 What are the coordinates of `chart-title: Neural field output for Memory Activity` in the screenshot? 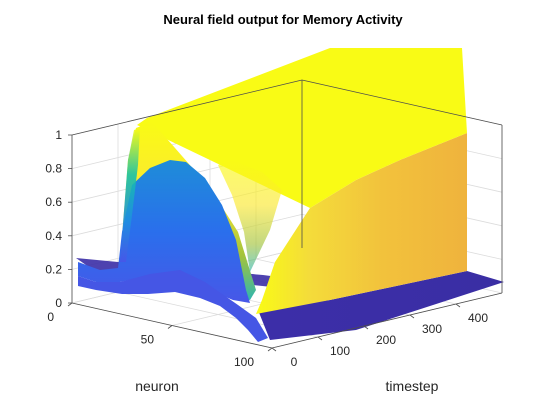 It's located at (283, 19).